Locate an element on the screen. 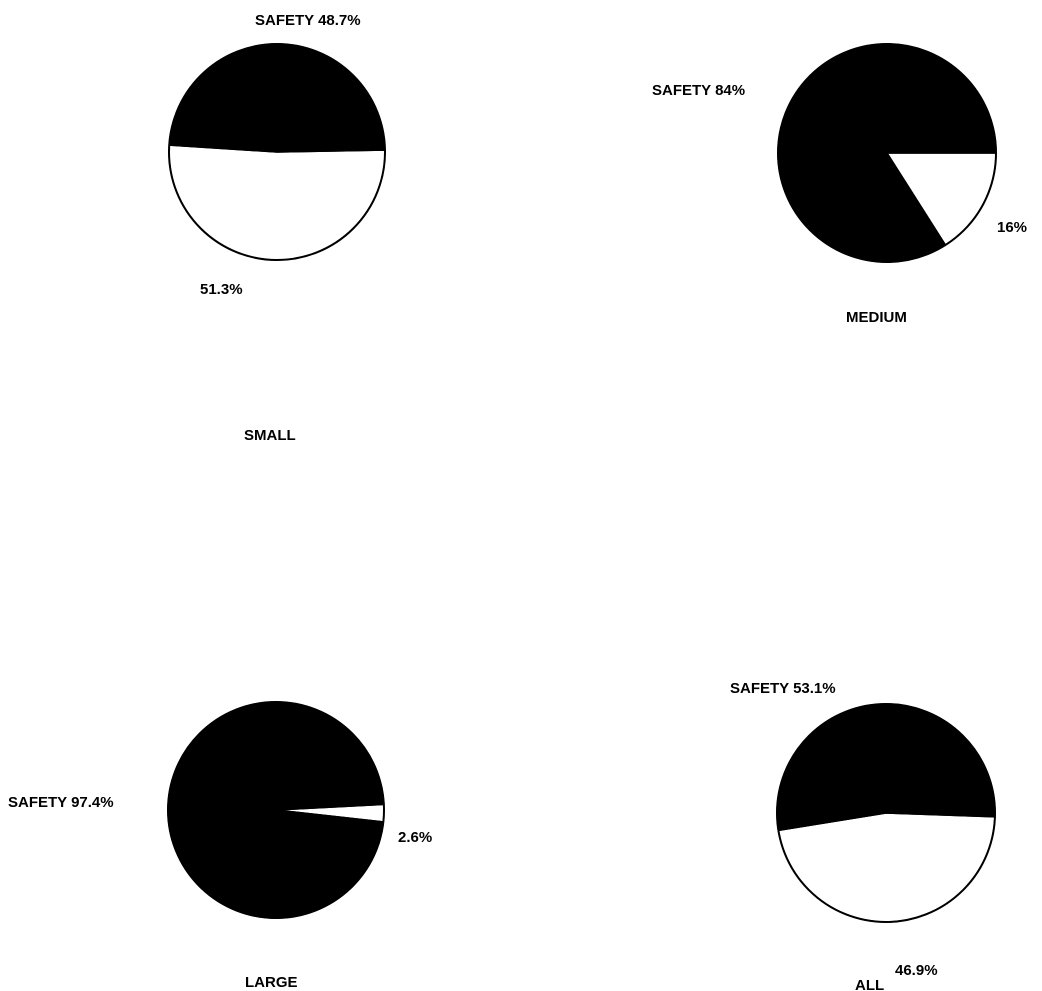 This screenshot has width=1042, height=991. pie-medium-title: MEDIUM is located at coordinates (876, 317).